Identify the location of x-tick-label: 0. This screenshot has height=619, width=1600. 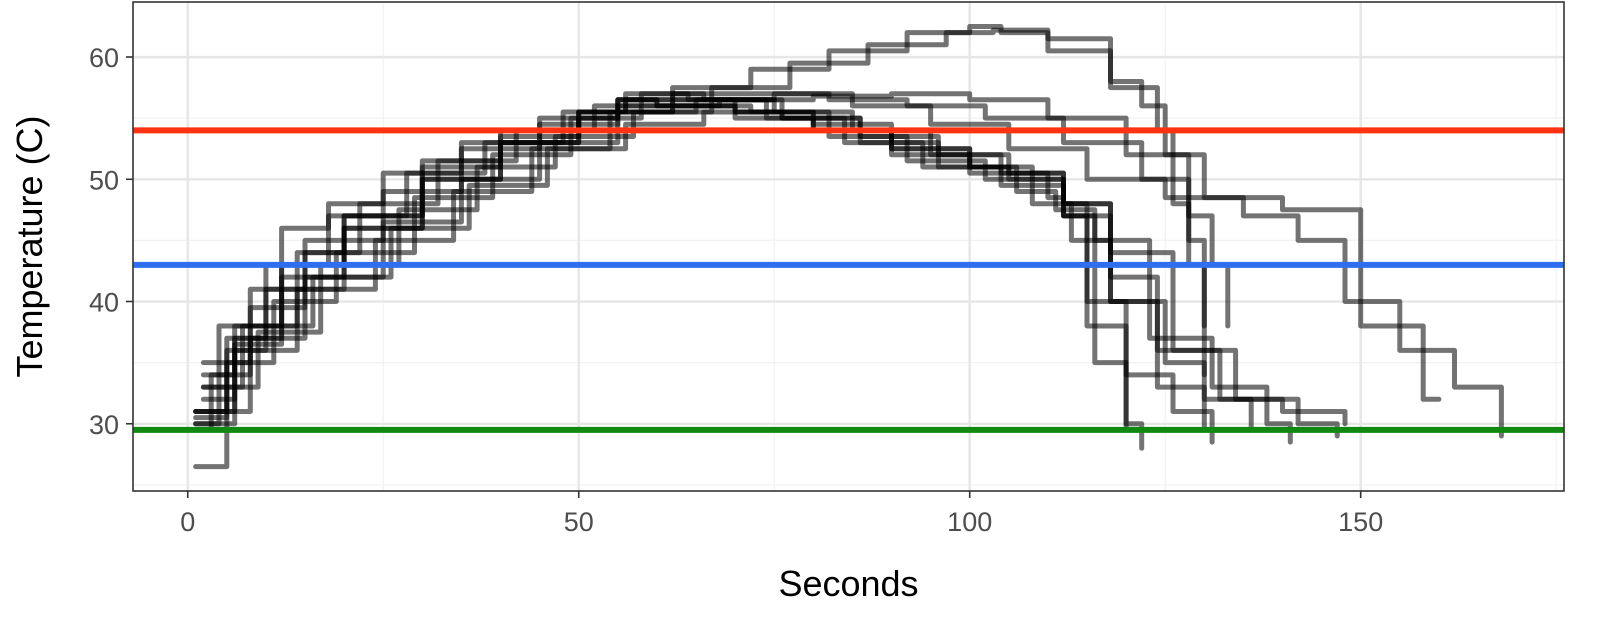
(187, 522).